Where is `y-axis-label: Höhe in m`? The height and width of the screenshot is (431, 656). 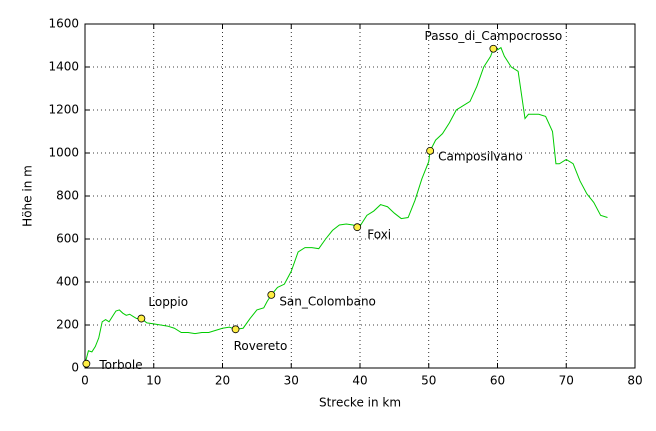
y-axis-label: Höhe in m is located at coordinates (28, 196).